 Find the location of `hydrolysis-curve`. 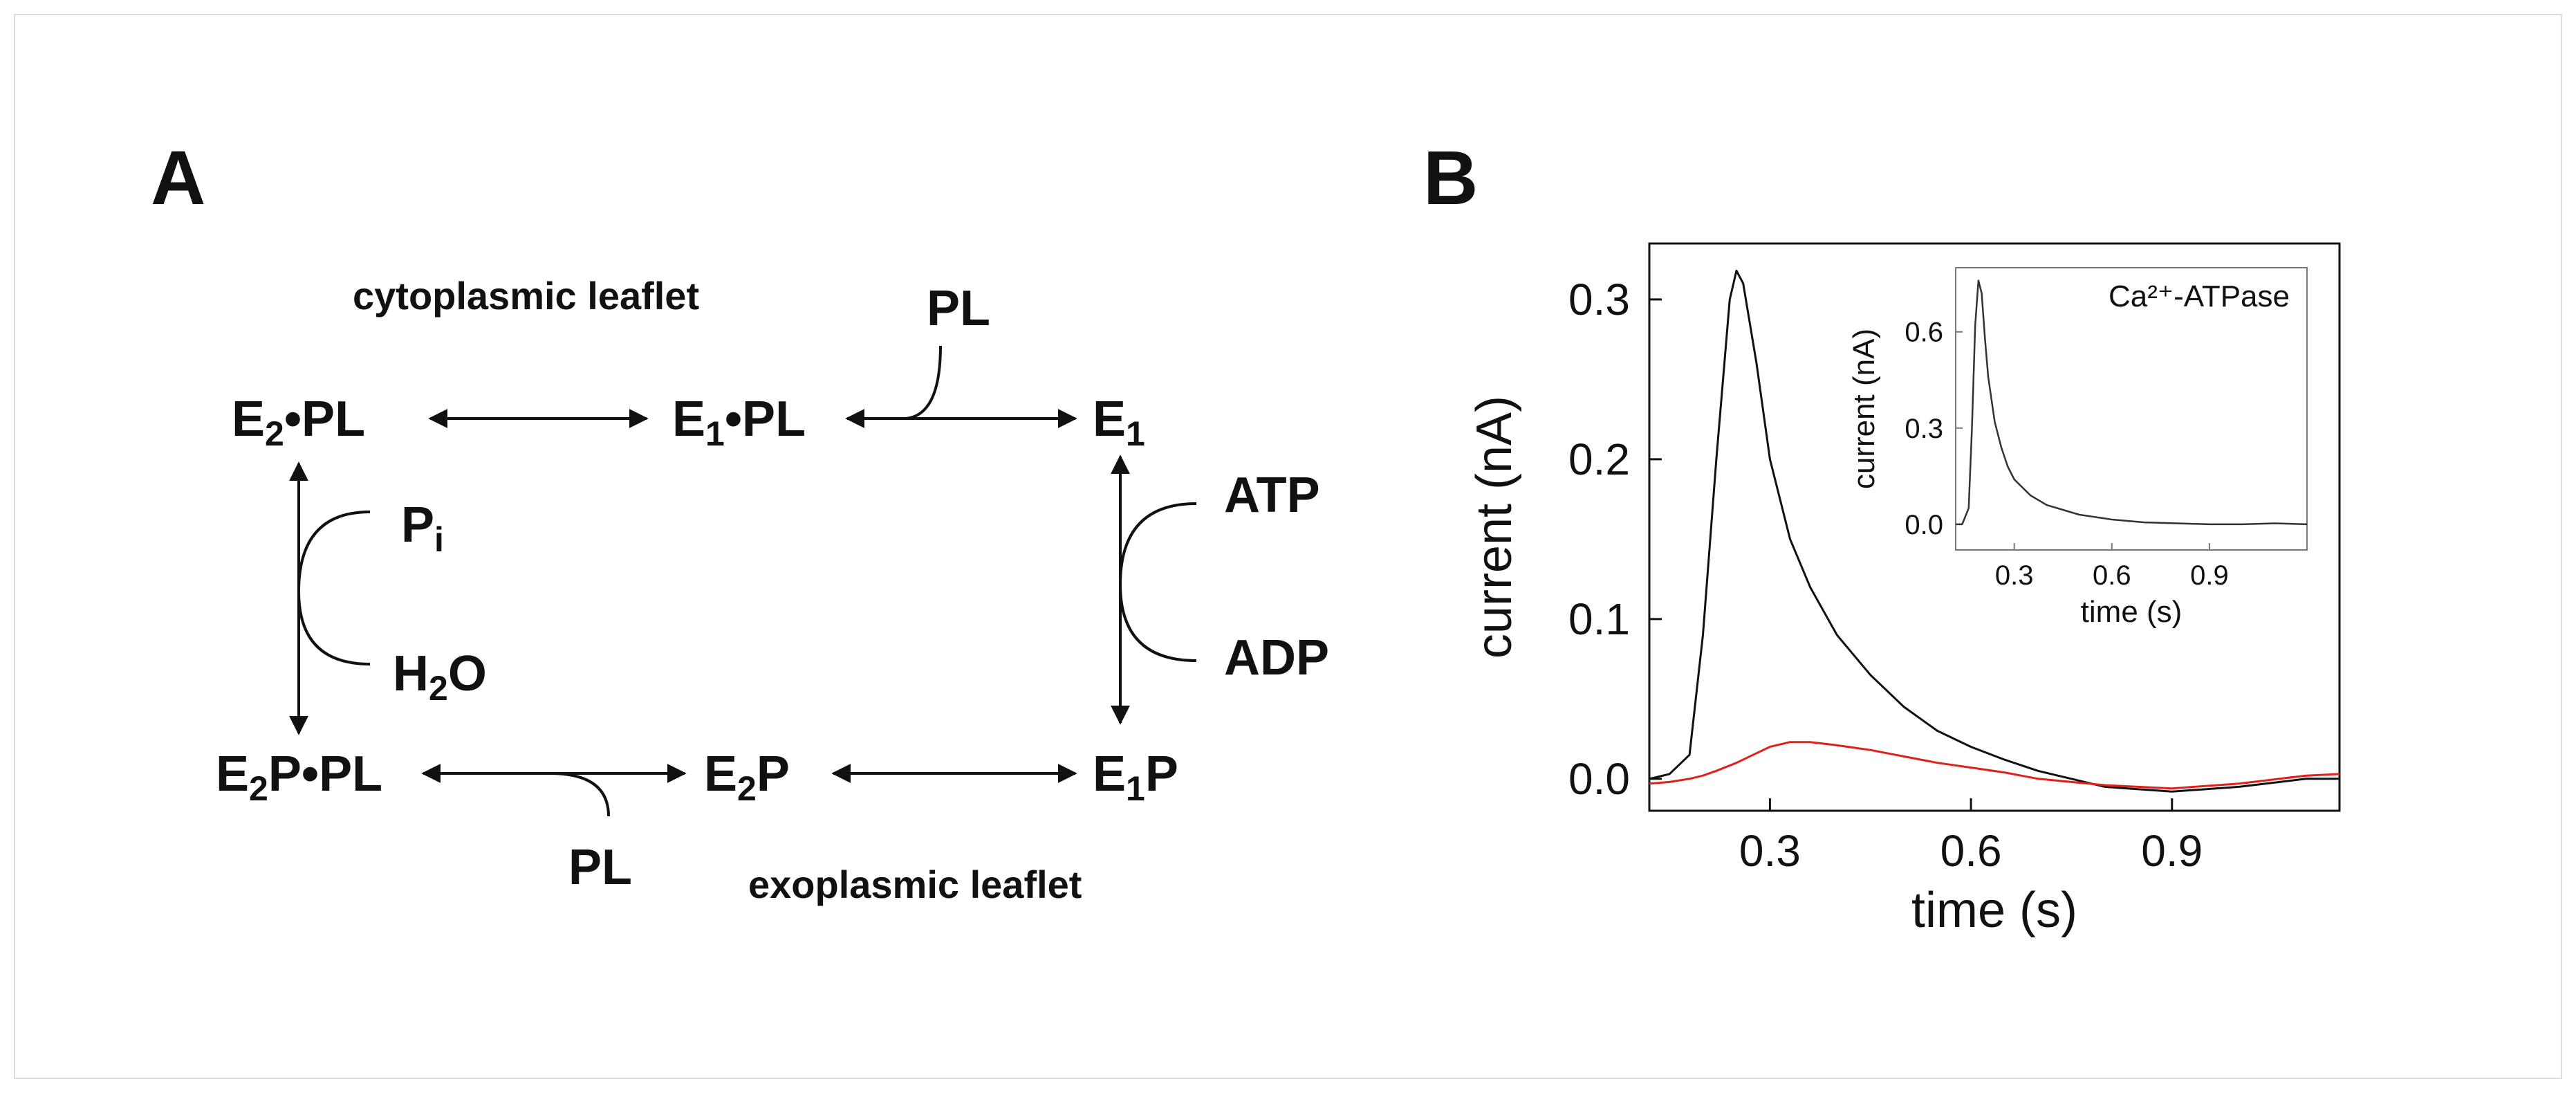

hydrolysis-curve is located at coordinates (334, 588).